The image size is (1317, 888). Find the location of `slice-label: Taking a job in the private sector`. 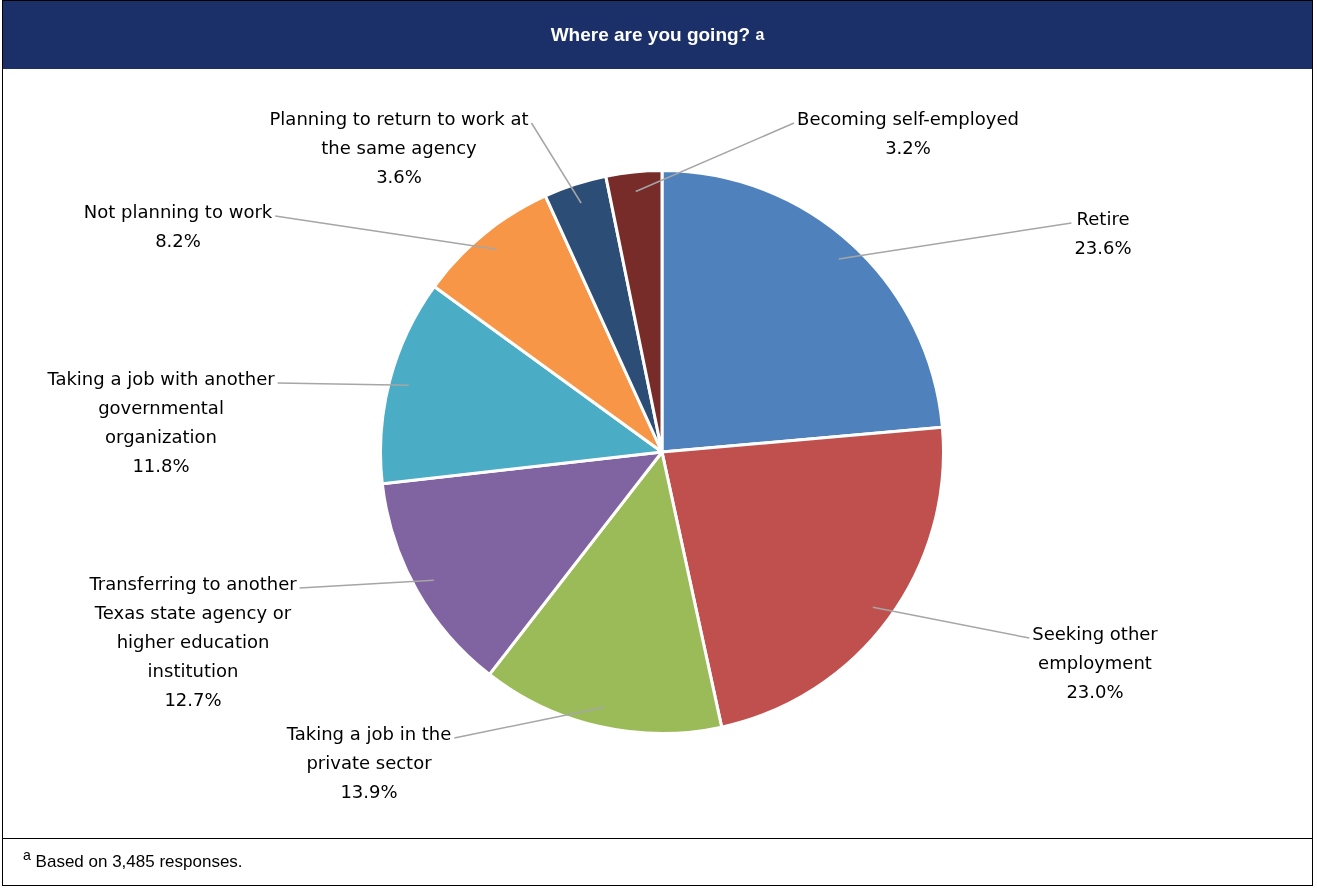

slice-label: Taking a job in the private sector is located at coordinates (368, 747).